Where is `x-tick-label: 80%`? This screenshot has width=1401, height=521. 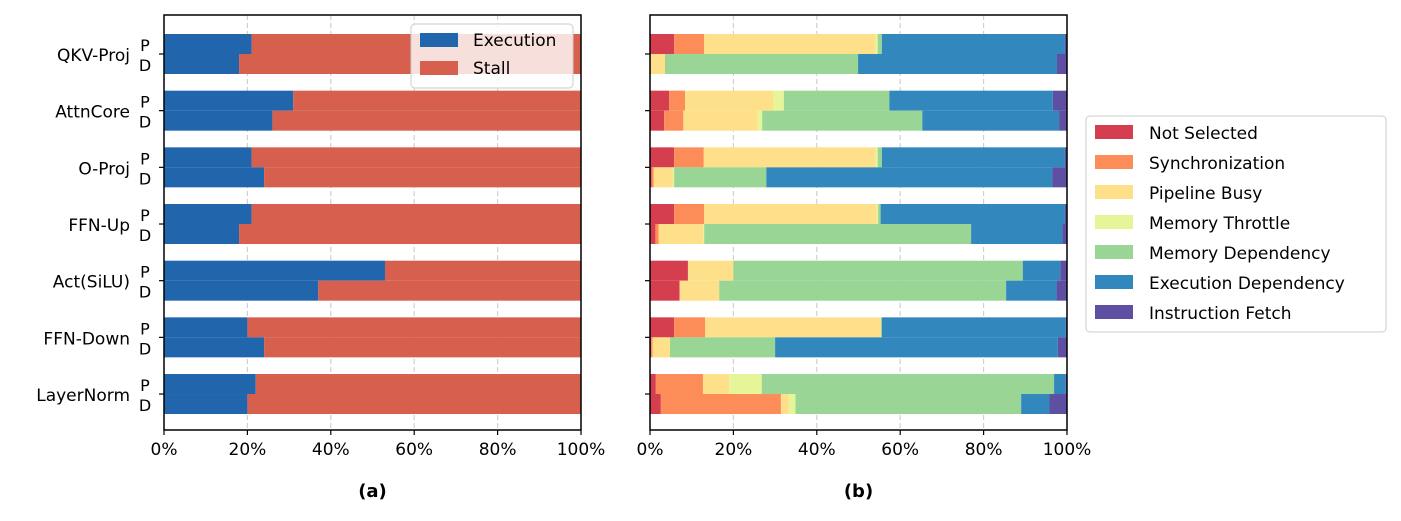
x-tick-label: 80% is located at coordinates (498, 450).